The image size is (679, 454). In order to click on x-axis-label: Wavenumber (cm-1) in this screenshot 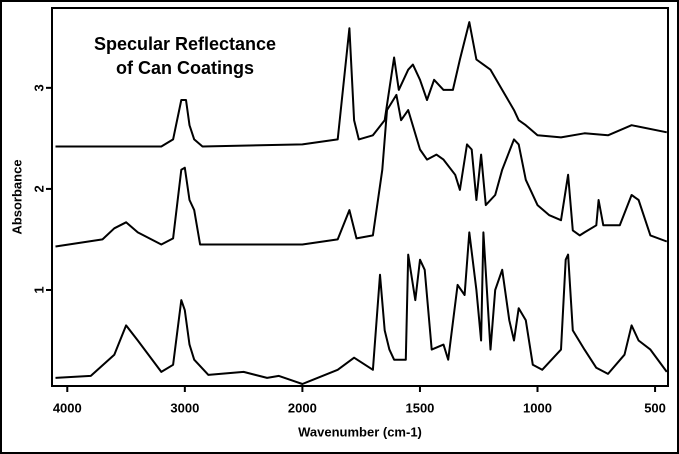, I will do `click(360, 431)`.